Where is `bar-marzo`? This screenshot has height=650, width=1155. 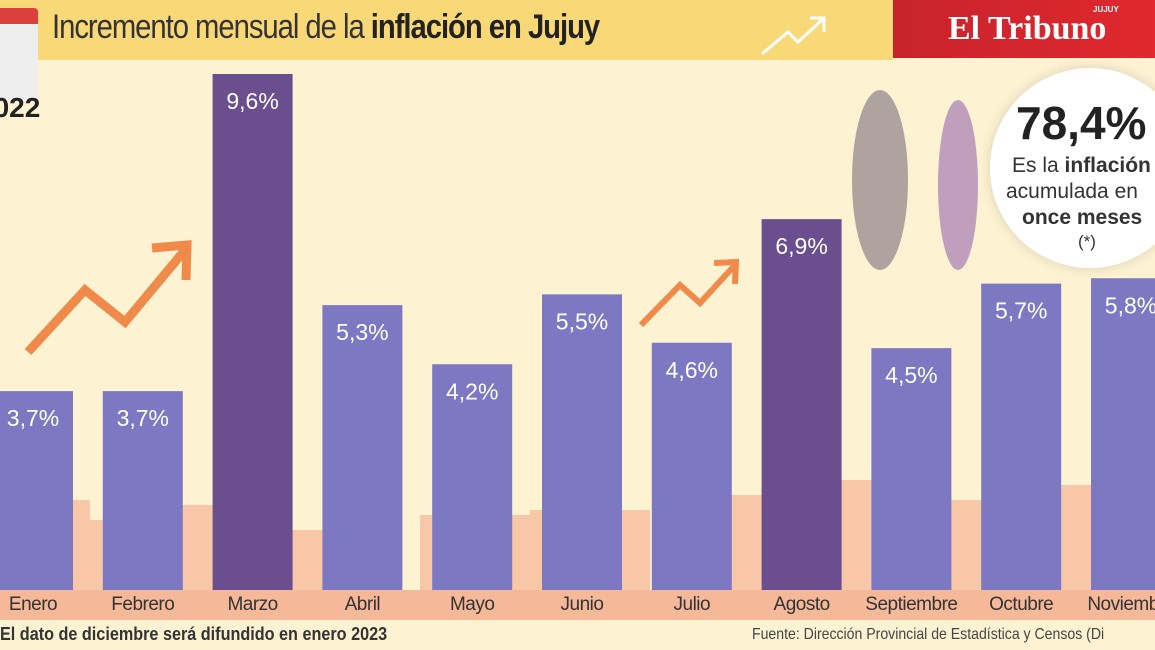 bar-marzo is located at coordinates (252, 332).